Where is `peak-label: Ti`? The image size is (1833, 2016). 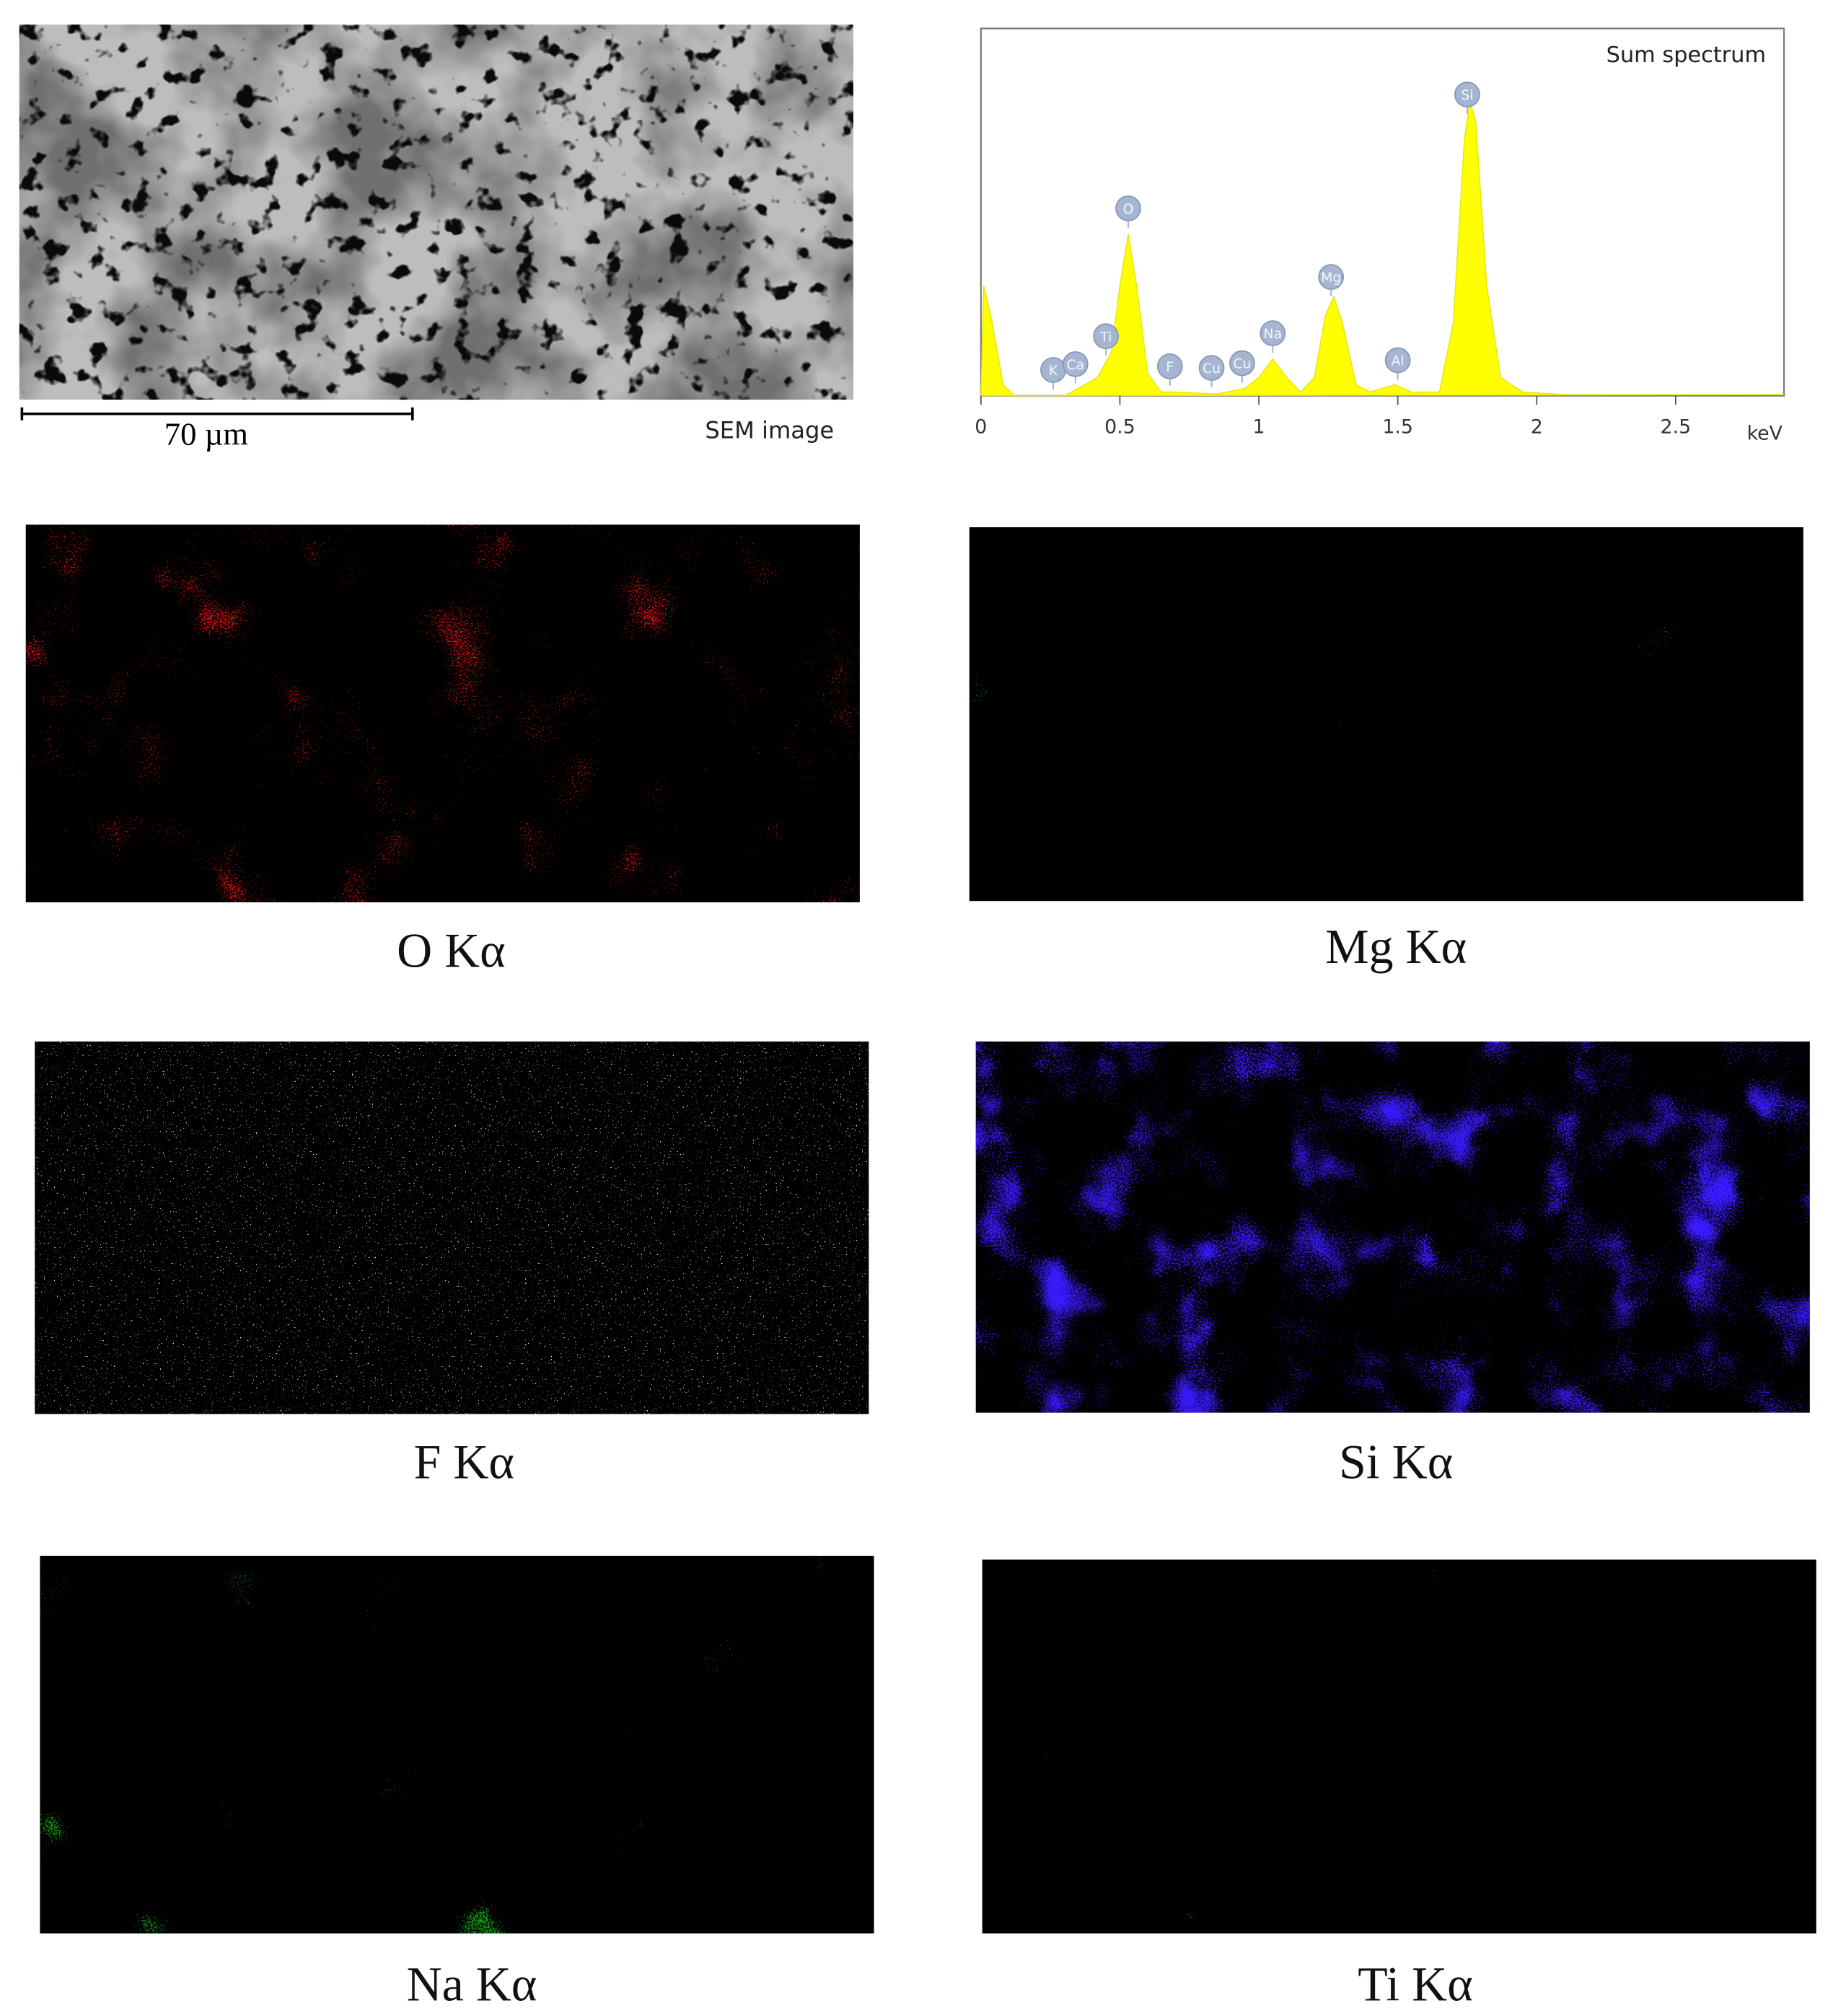
peak-label: Ti is located at coordinates (1105, 337).